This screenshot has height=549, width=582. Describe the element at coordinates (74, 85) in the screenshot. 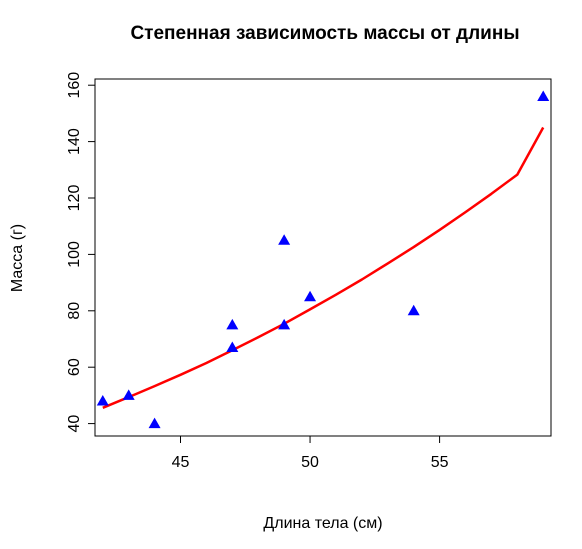

I see `y-tick-label: 160` at that location.